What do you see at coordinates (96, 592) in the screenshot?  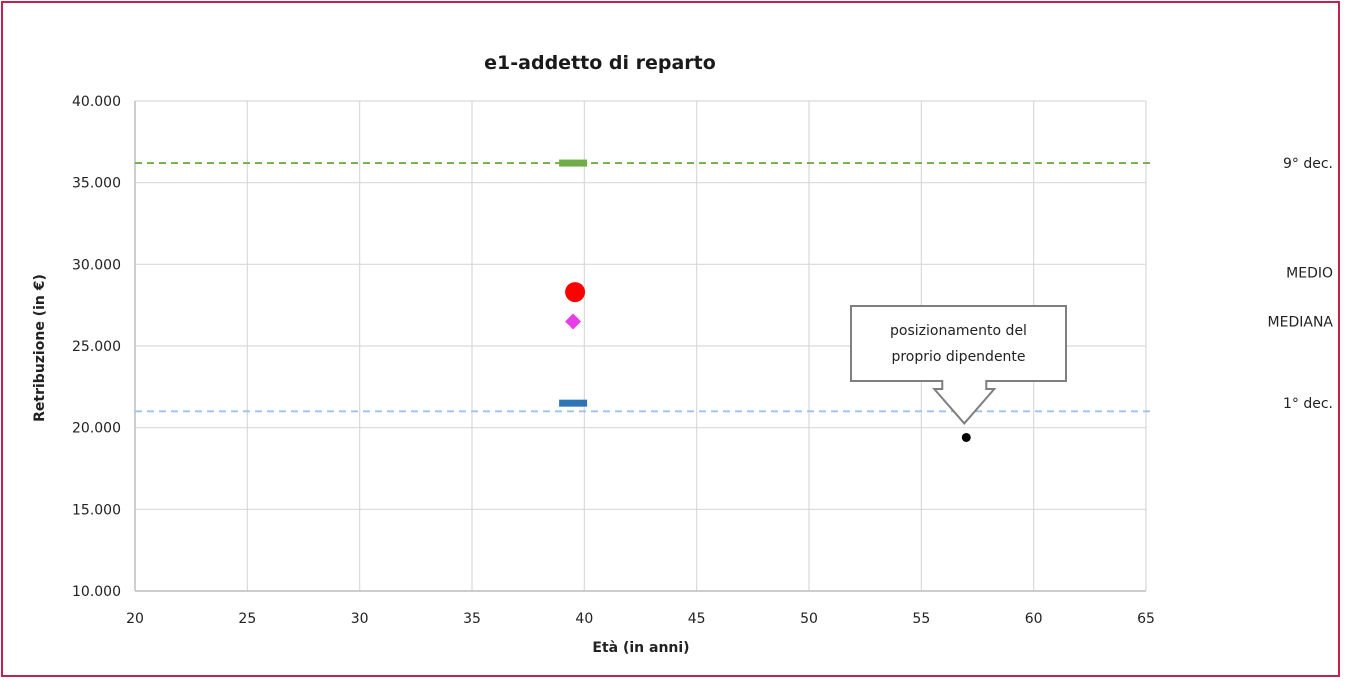 I see `y-tick-label-10000: 10.000` at bounding box center [96, 592].